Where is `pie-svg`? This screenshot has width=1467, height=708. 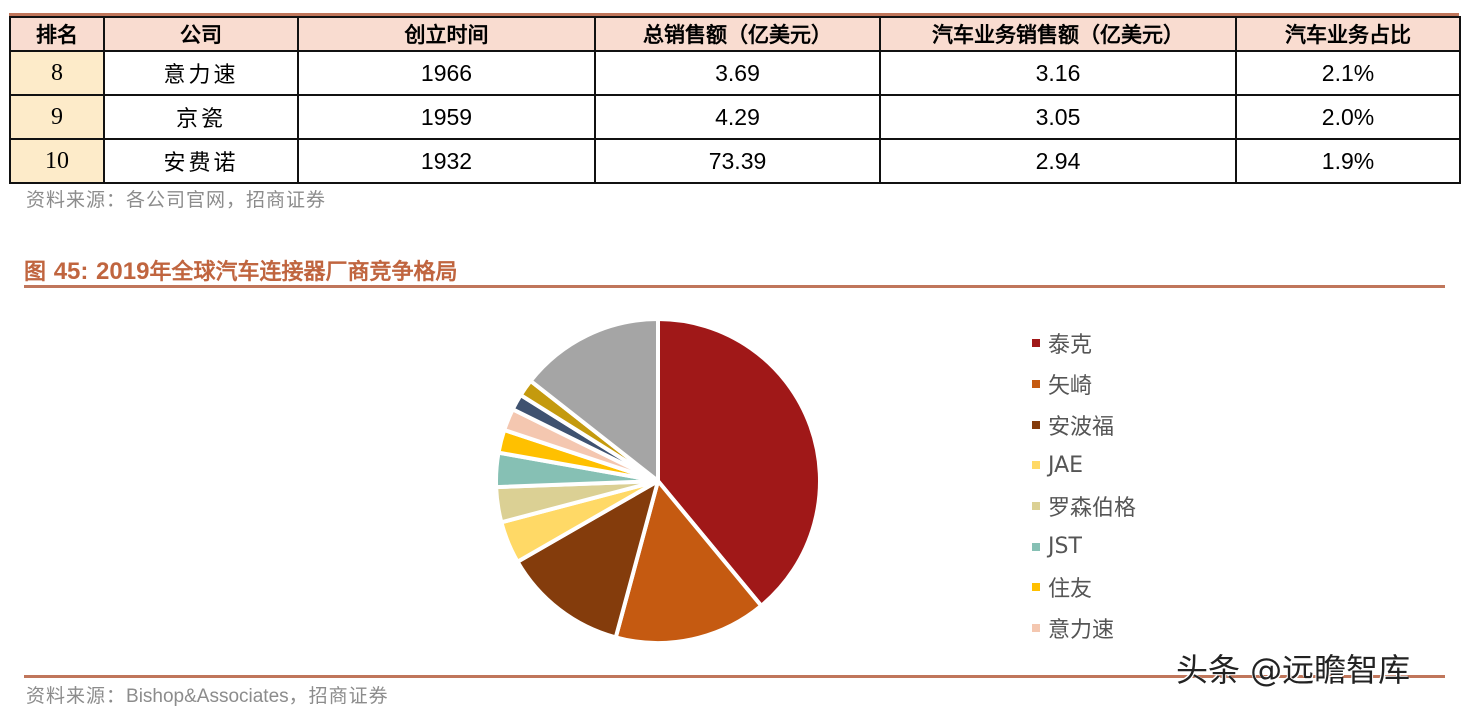 pie-svg is located at coordinates (658, 481).